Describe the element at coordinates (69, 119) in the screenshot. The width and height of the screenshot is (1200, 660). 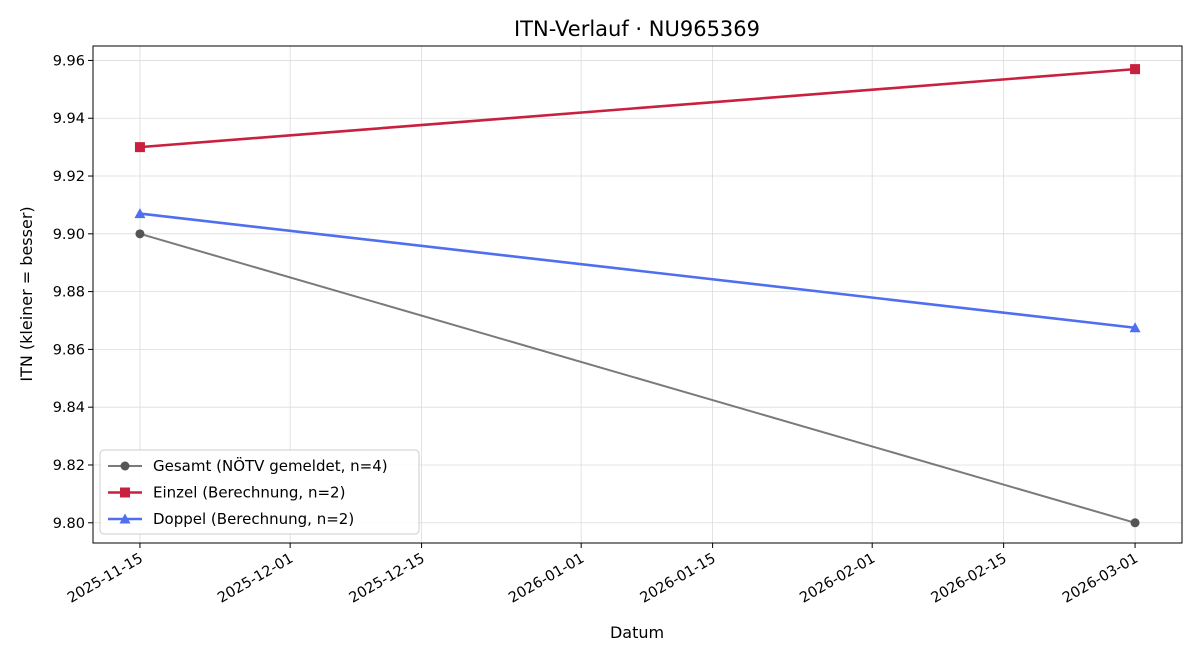
I see `y-tick-label: 9.94` at that location.